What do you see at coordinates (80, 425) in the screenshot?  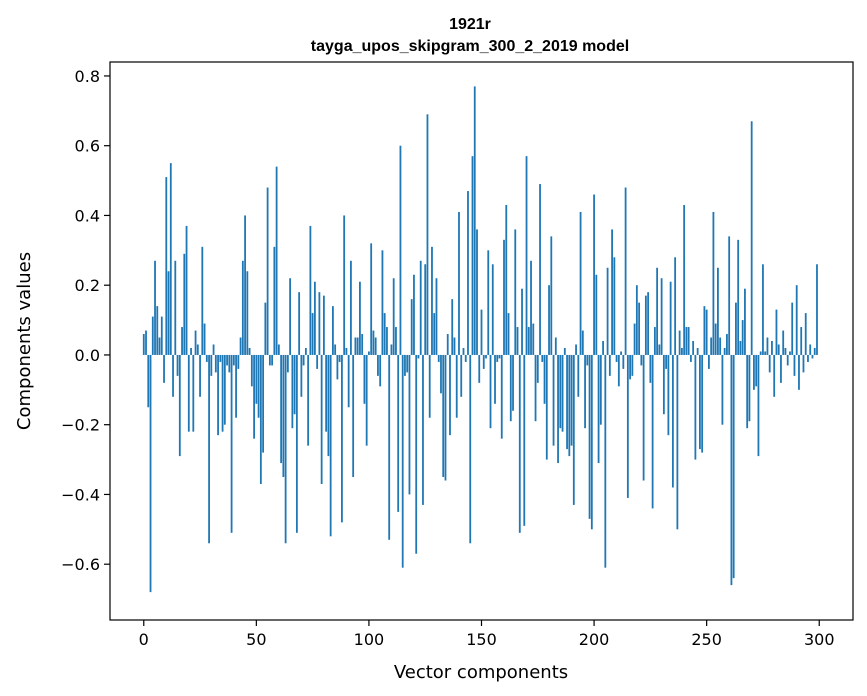 I see `y-tick-label: −0.2` at bounding box center [80, 425].